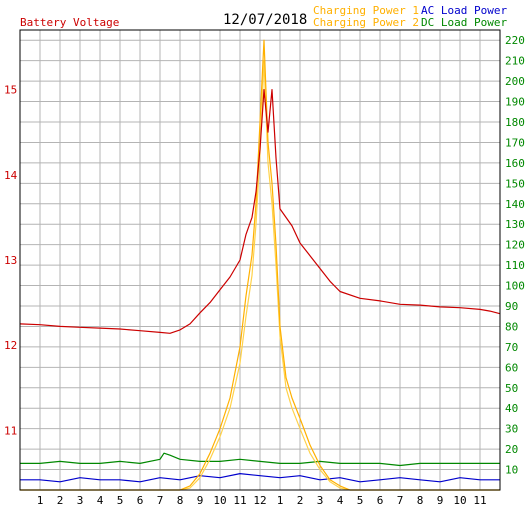  Describe the element at coordinates (265, 20) in the screenshot. I see `chart-date: 12/07/2018` at that location.